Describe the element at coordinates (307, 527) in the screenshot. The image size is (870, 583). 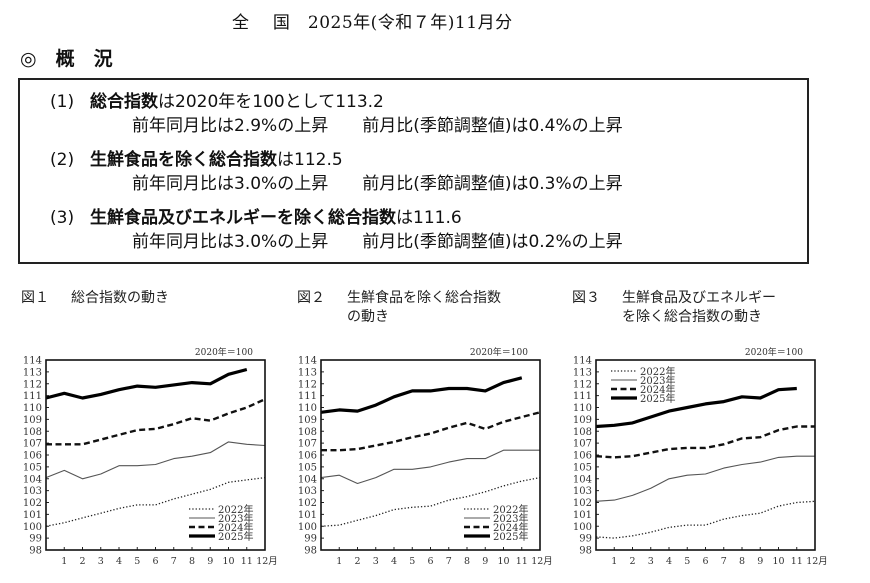
I see `y-tick-label: 100` at that location.